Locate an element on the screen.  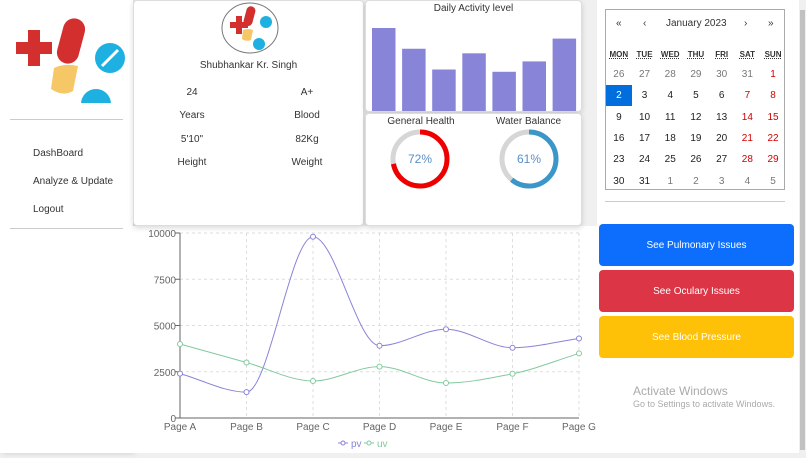
blood-pressure-button: See Blood Pressure is located at coordinates (696, 337).